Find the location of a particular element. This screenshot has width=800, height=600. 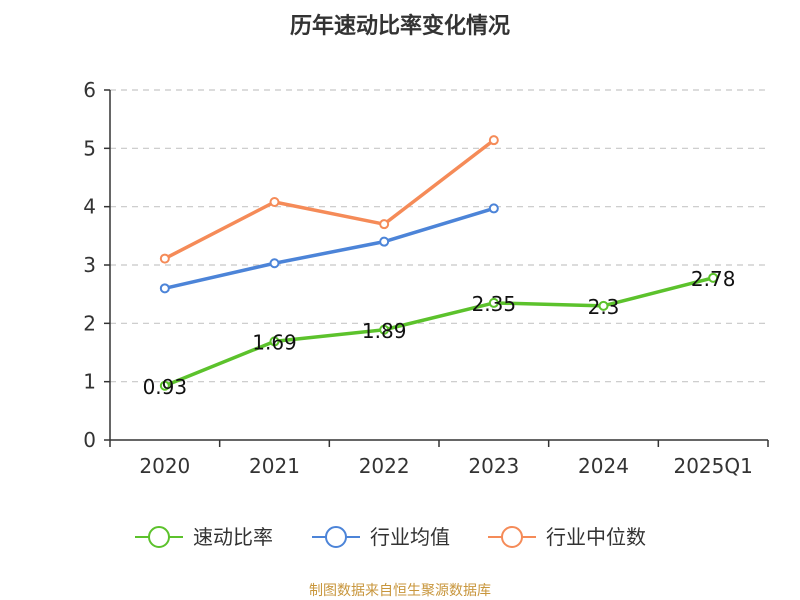

legend-label: 速动比率 is located at coordinates (233, 537).